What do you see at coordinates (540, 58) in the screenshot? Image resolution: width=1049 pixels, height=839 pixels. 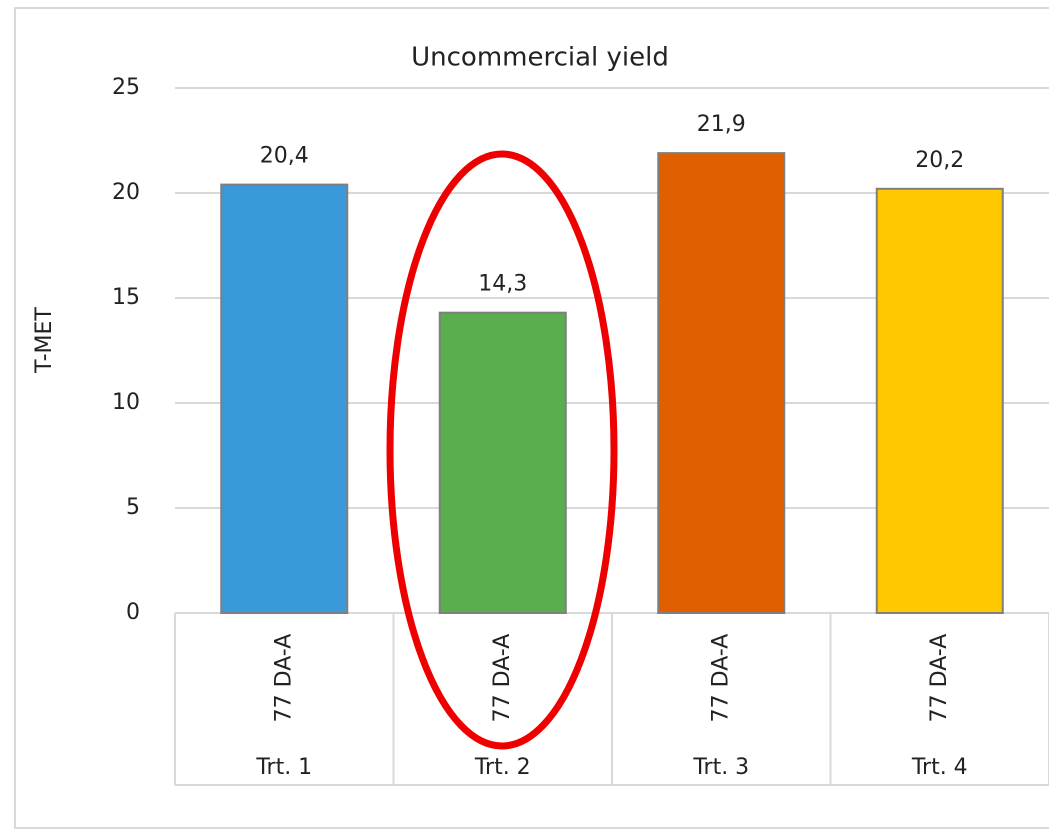 I see `chart-title: Uncommercial yield` at bounding box center [540, 58].